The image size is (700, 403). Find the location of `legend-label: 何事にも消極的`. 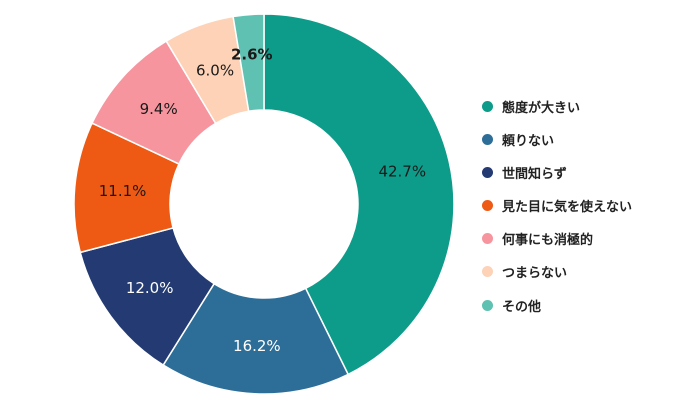

legend-label: 何事にも消極的 is located at coordinates (548, 241).